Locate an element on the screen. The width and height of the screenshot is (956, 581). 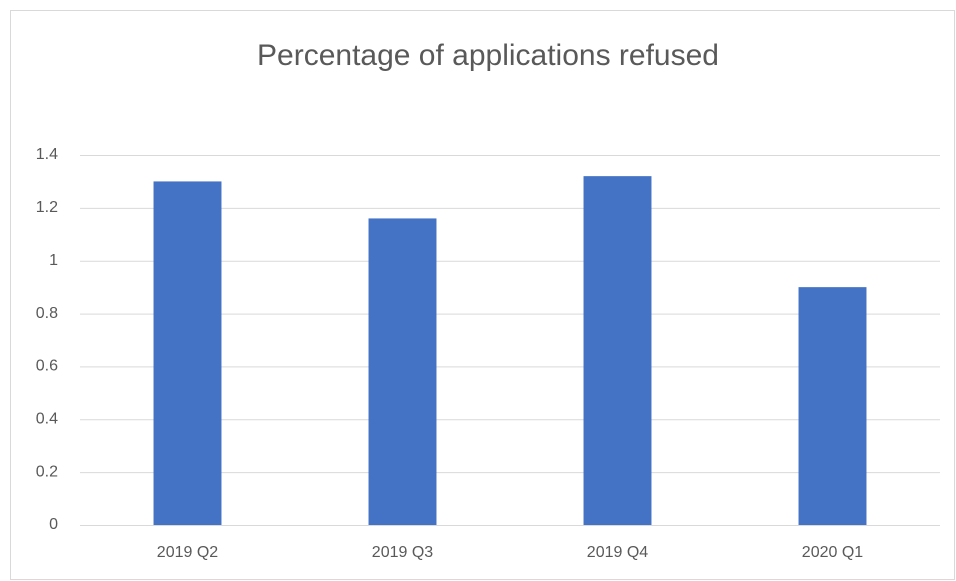
y-tick-label: 0 is located at coordinates (53, 524).